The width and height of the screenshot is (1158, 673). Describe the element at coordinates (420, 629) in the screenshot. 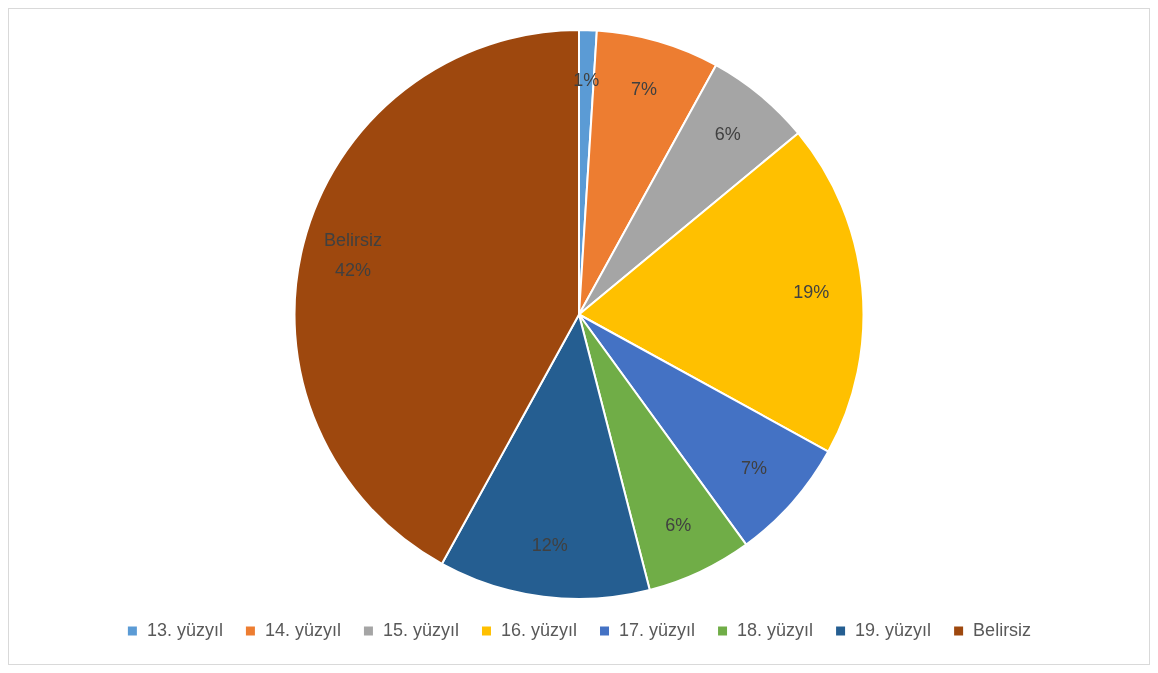

I see `legend-label: 15. yüzyıl` at that location.